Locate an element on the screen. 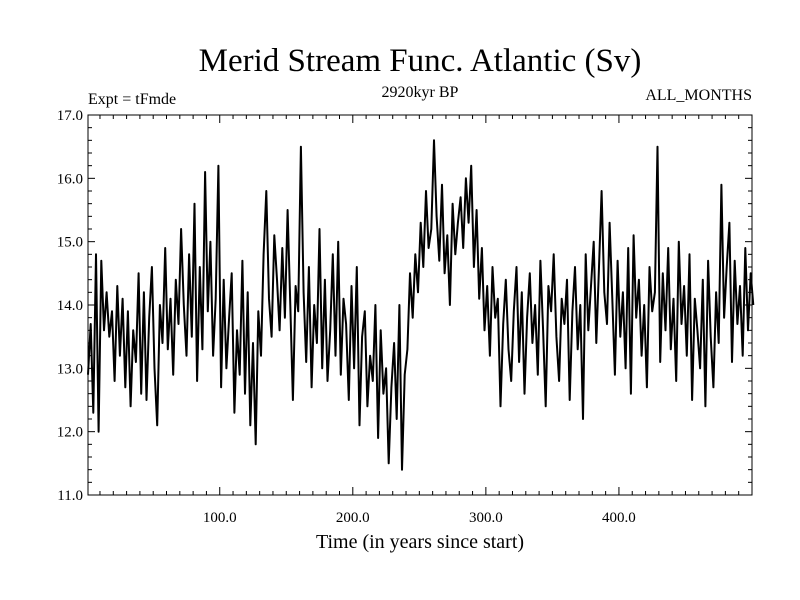 This screenshot has height=600, width=800. y-tick-label: 11.0 is located at coordinates (70, 496).